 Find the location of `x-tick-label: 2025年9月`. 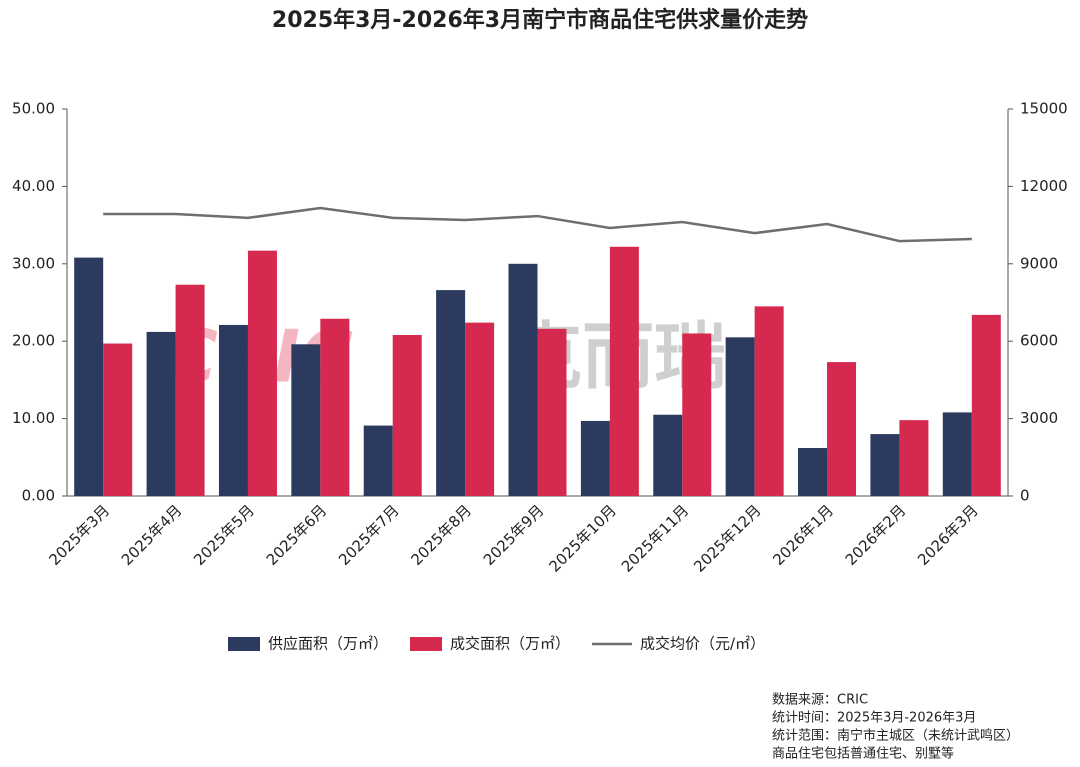

x-tick-label: 2025年9月 is located at coordinates (514, 535).